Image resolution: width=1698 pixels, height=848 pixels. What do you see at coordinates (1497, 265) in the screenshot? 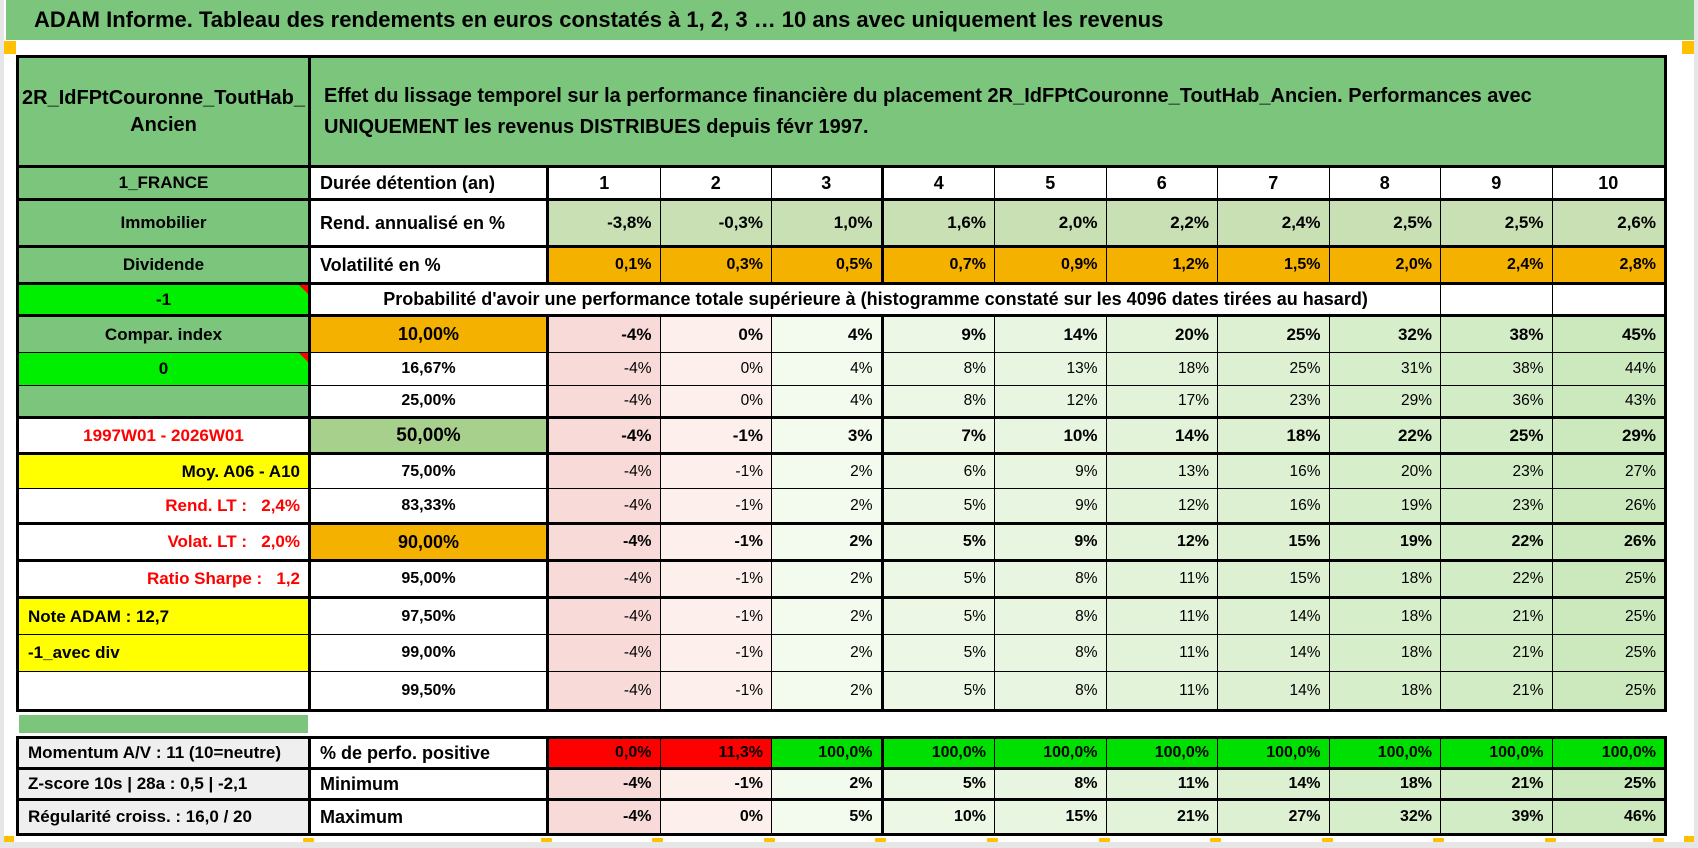
I see `cell-volat-c9: 2,4%` at bounding box center [1497, 265].